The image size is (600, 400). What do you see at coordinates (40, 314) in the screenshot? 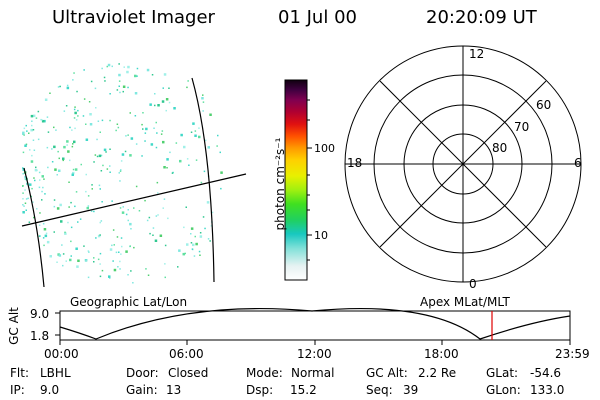
I see `orbit-y-tick-high: 9.0` at bounding box center [40, 314].